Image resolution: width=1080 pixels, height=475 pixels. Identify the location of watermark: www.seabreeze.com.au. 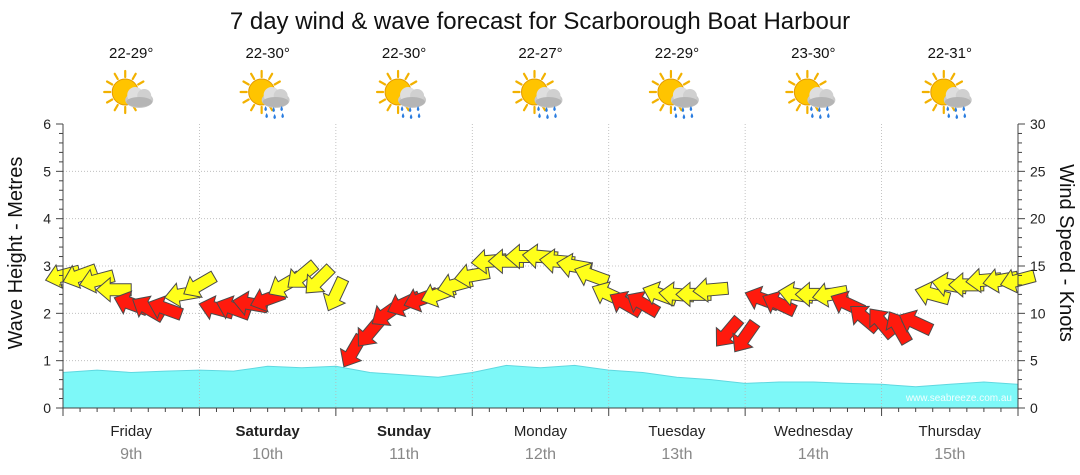
(958, 398).